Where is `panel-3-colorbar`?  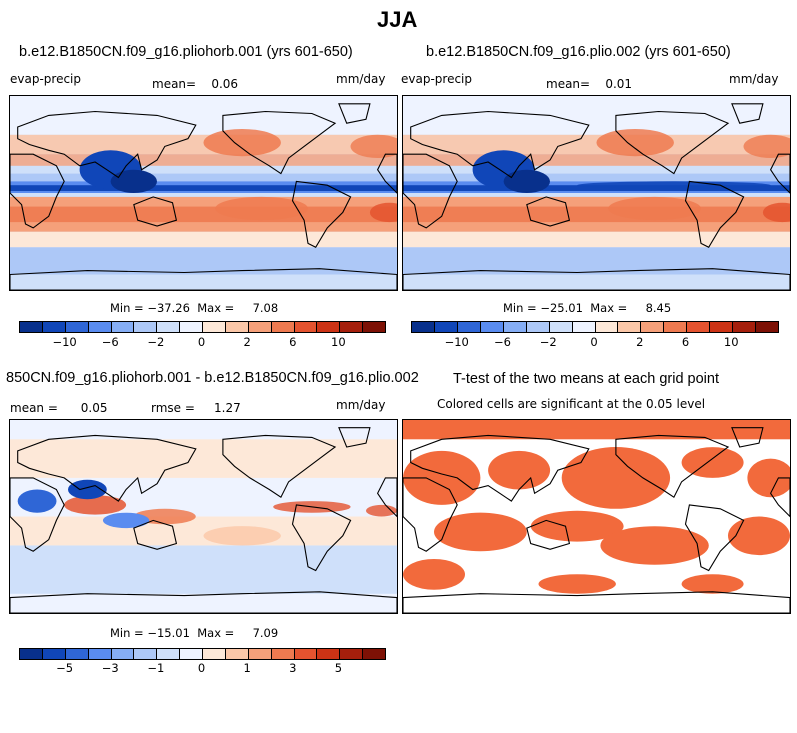 panel-3-colorbar is located at coordinates (202, 654).